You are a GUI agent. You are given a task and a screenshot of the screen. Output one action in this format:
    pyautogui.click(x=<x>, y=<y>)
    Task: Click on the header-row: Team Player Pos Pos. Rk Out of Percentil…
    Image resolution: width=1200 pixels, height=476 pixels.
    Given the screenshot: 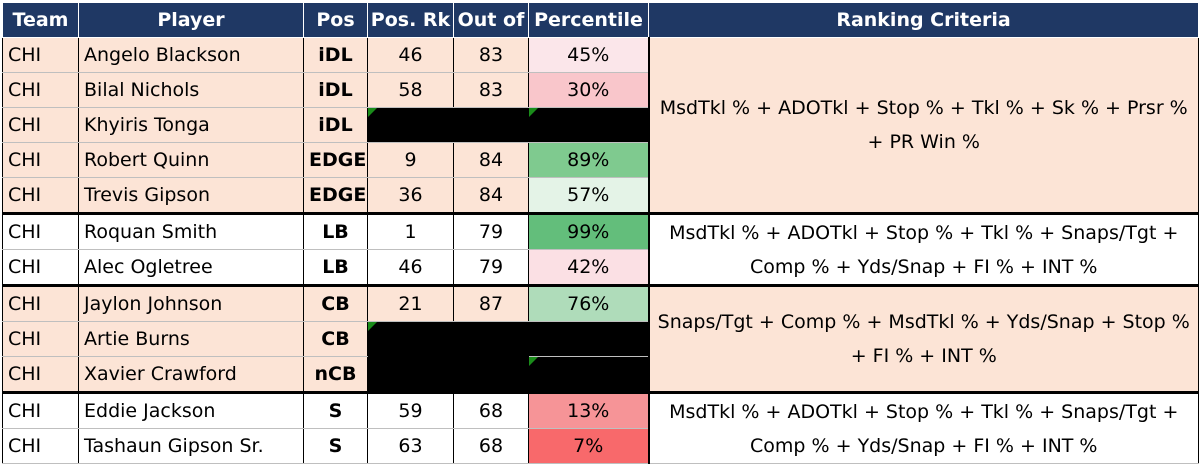 What is the action you would take?
    pyautogui.click(x=600, y=20)
    